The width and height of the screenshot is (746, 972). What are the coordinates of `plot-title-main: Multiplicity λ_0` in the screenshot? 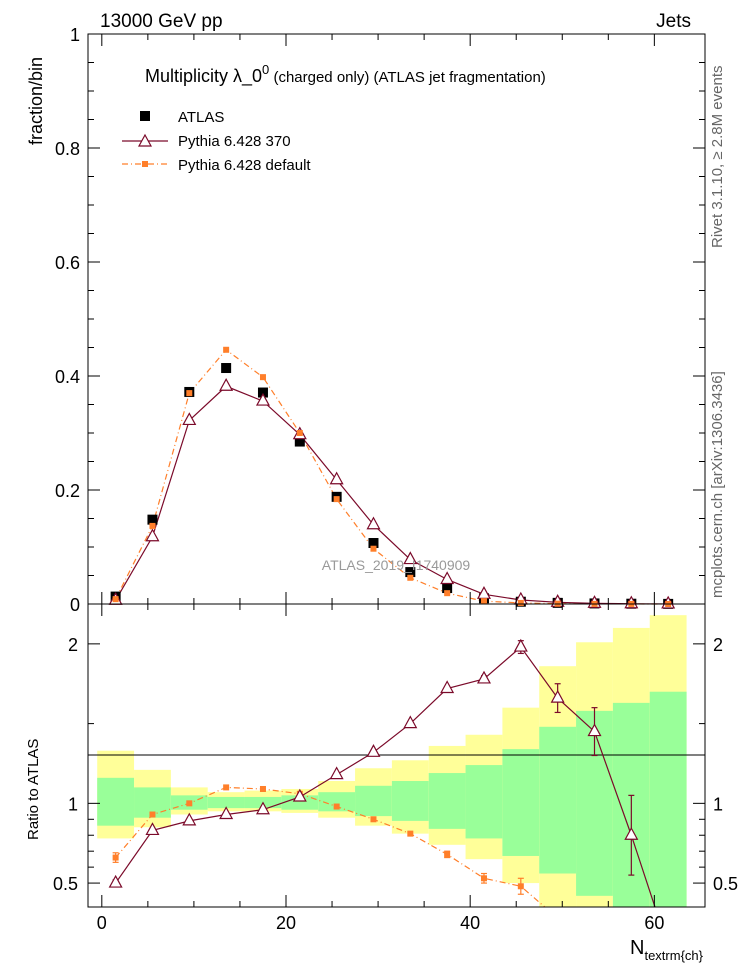 It's located at (203, 76).